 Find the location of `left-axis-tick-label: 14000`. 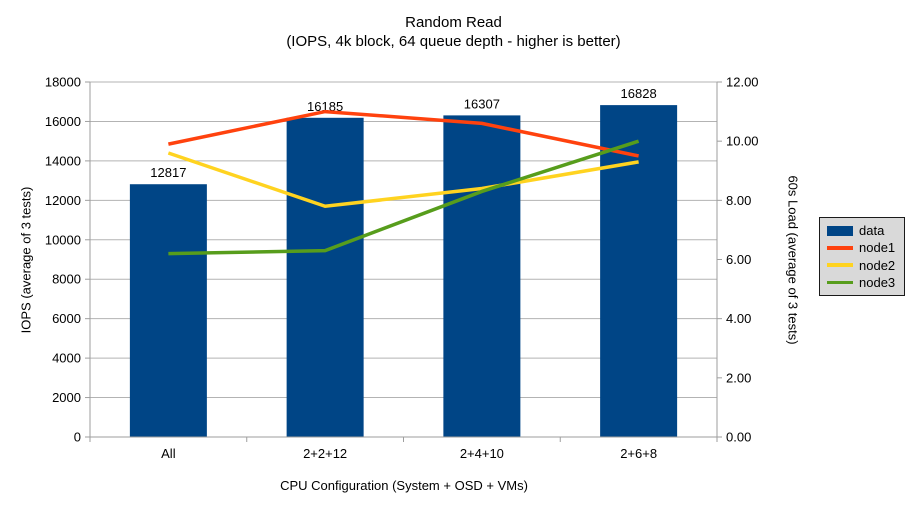

left-axis-tick-label: 14000 is located at coordinates (63, 160).